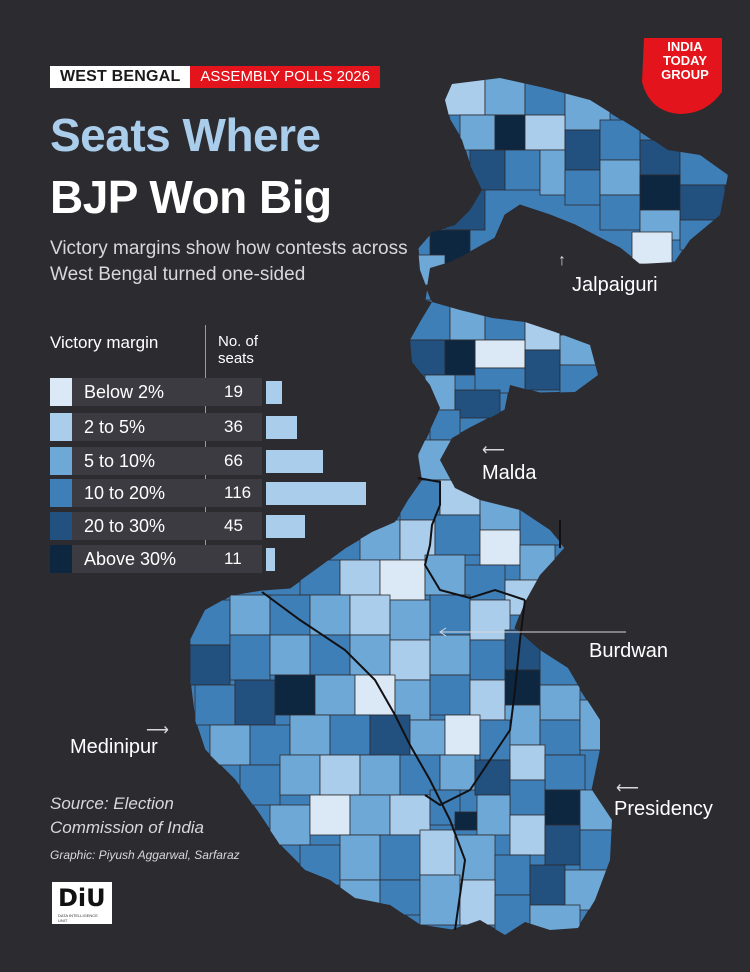 This screenshot has width=750, height=972. What do you see at coordinates (509, 473) in the screenshot?
I see `region-label-malda: Malda` at bounding box center [509, 473].